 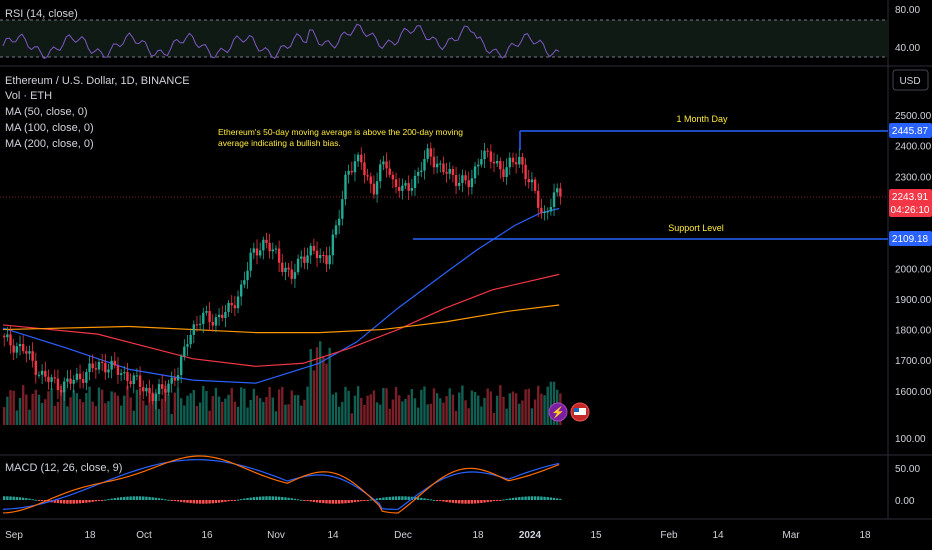 I want to click on lightning-event-icon, so click(x=558, y=412).